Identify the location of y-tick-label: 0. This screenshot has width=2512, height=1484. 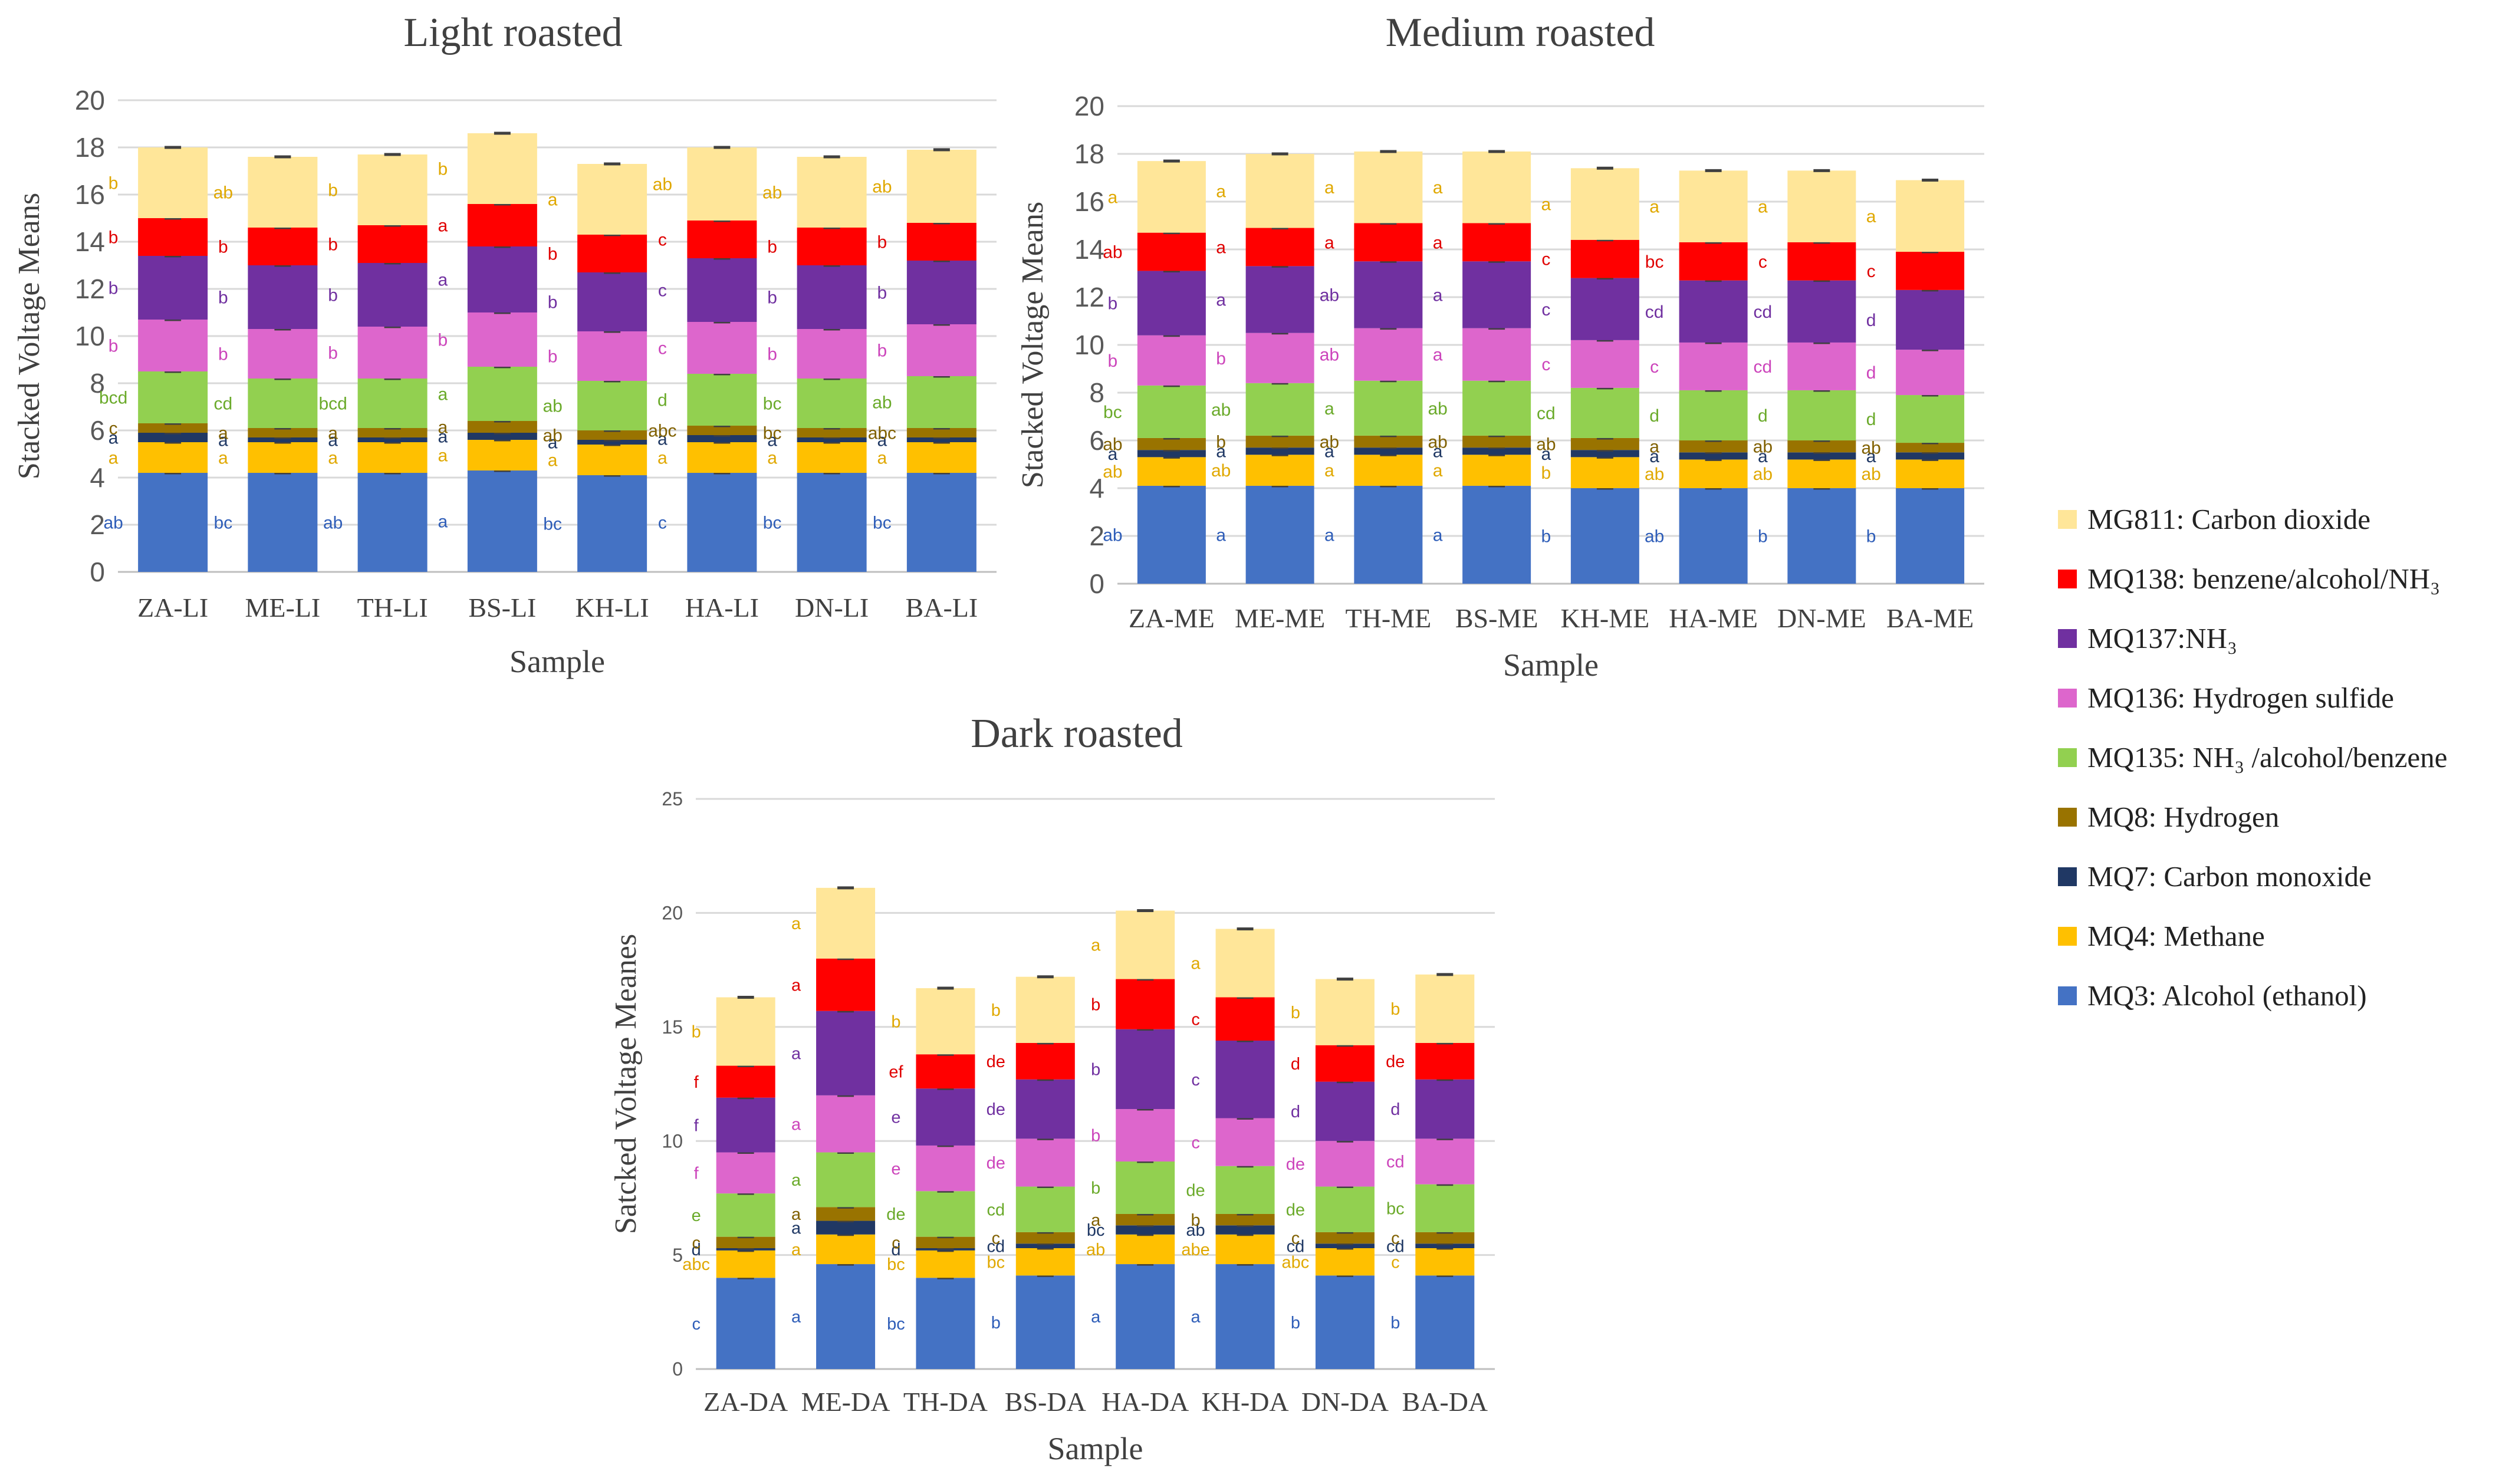
(677, 1369).